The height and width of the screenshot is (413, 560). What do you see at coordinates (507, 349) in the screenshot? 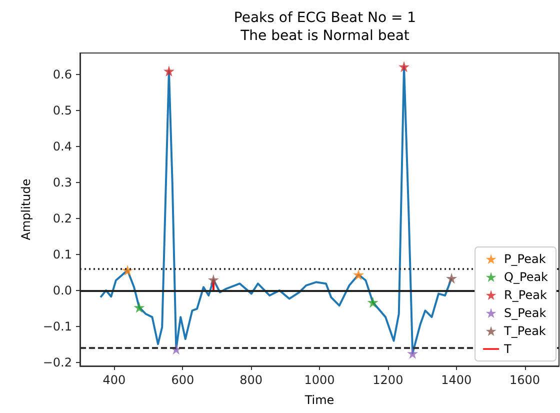
I see `legend-label: T` at bounding box center [507, 349].